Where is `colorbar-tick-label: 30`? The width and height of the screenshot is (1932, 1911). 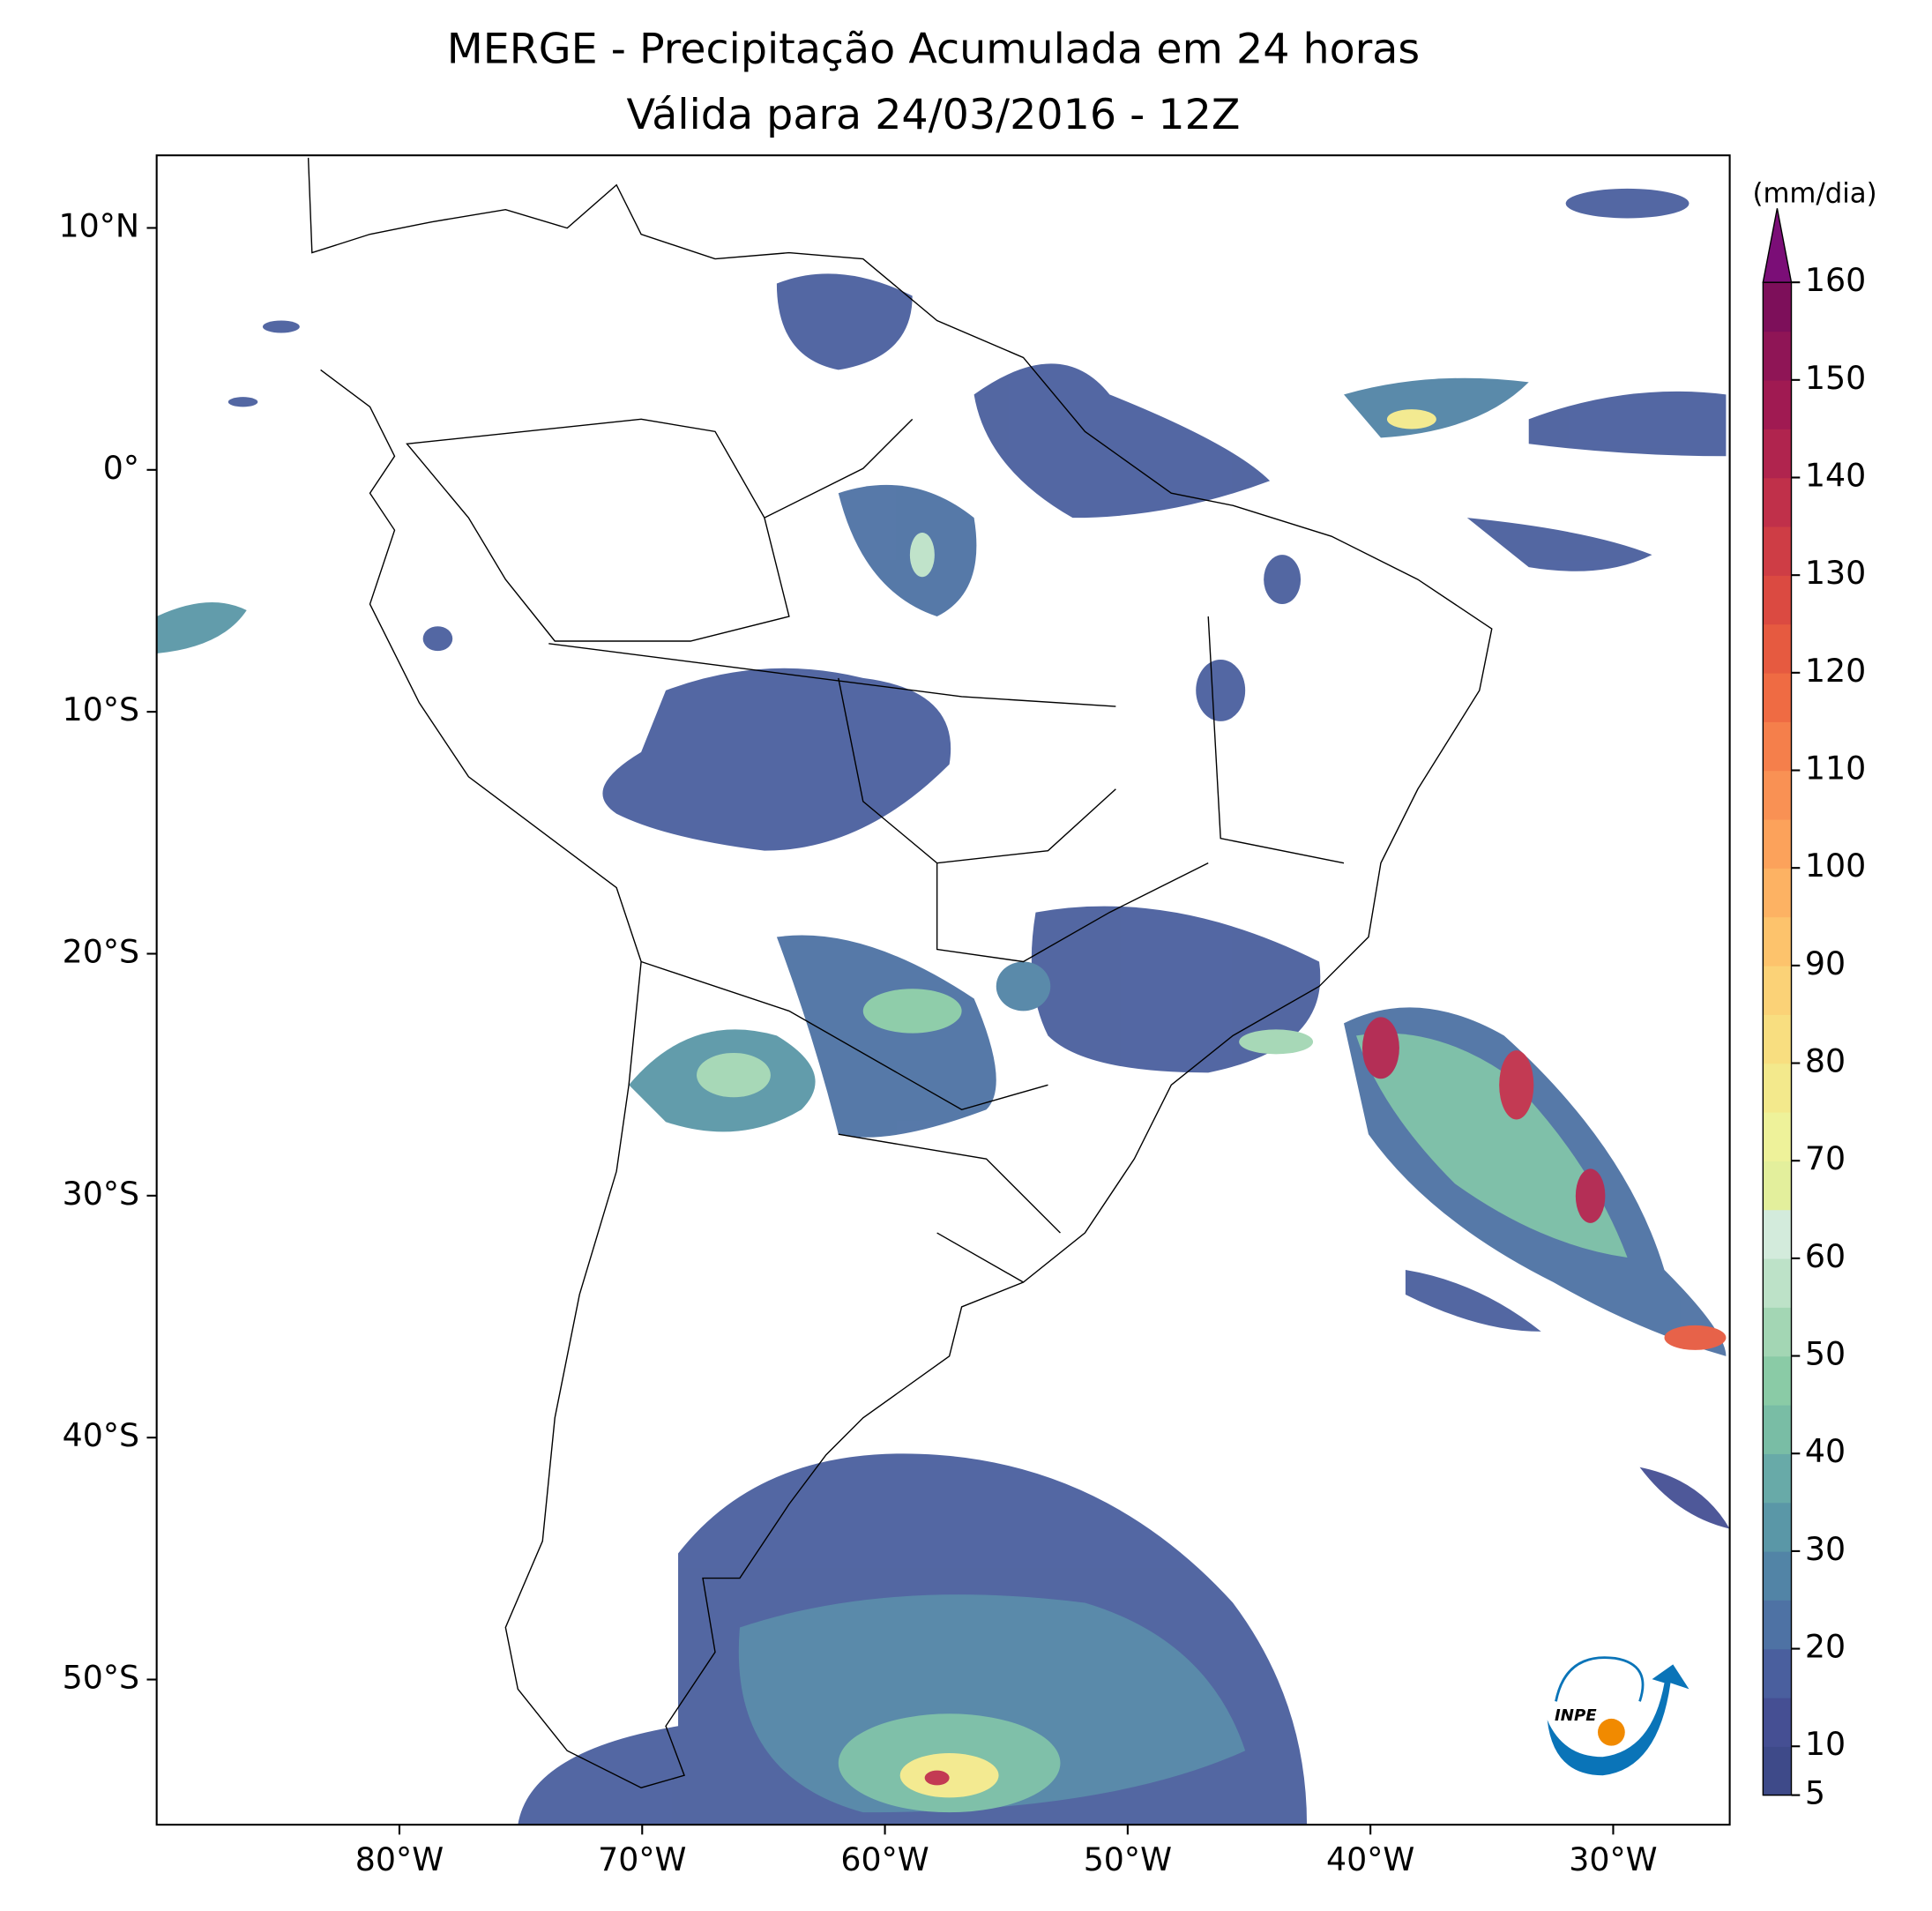 colorbar-tick-label: 30 is located at coordinates (1825, 1549).